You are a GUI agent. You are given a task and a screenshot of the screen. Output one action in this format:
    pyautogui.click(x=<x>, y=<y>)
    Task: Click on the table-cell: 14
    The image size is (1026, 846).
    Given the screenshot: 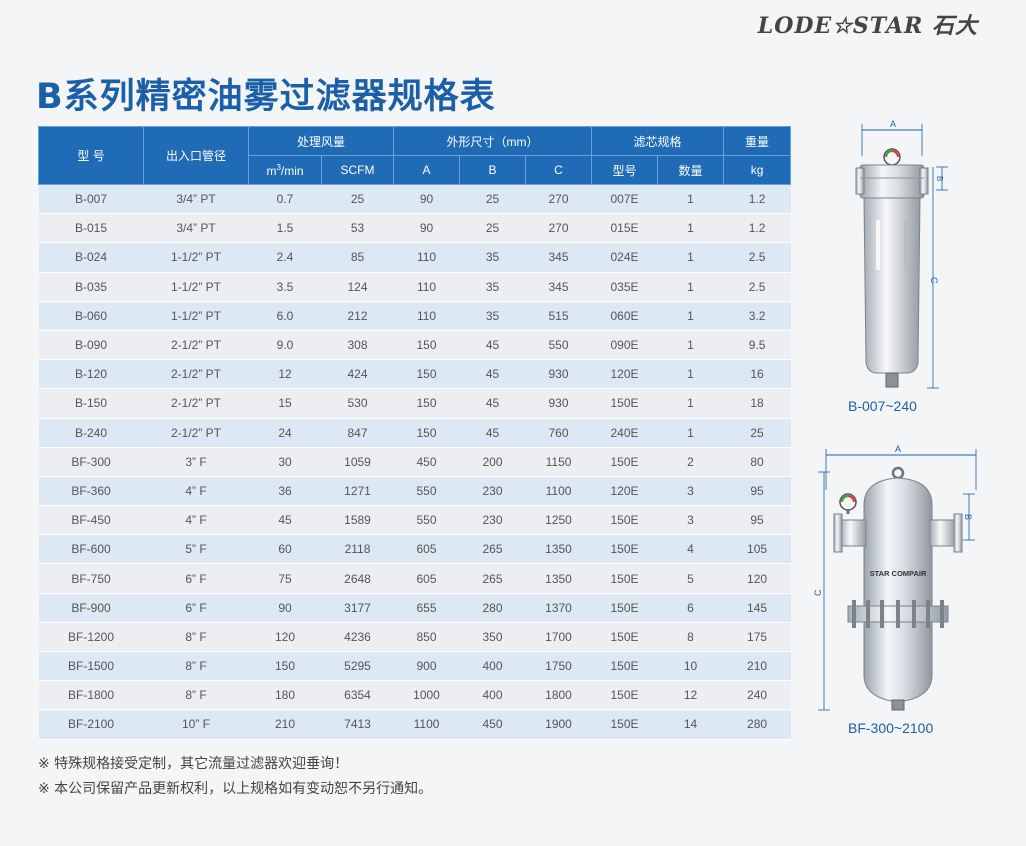 What is the action you would take?
    pyautogui.click(x=690, y=724)
    